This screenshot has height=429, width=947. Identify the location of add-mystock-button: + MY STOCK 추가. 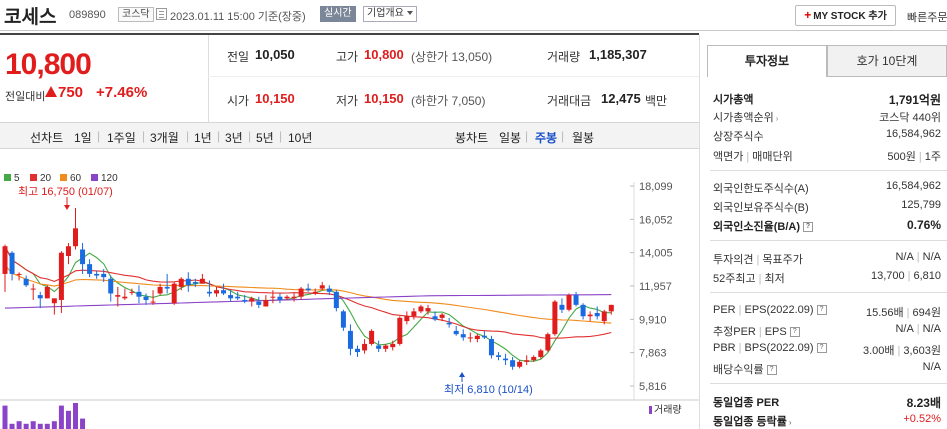
(845, 15).